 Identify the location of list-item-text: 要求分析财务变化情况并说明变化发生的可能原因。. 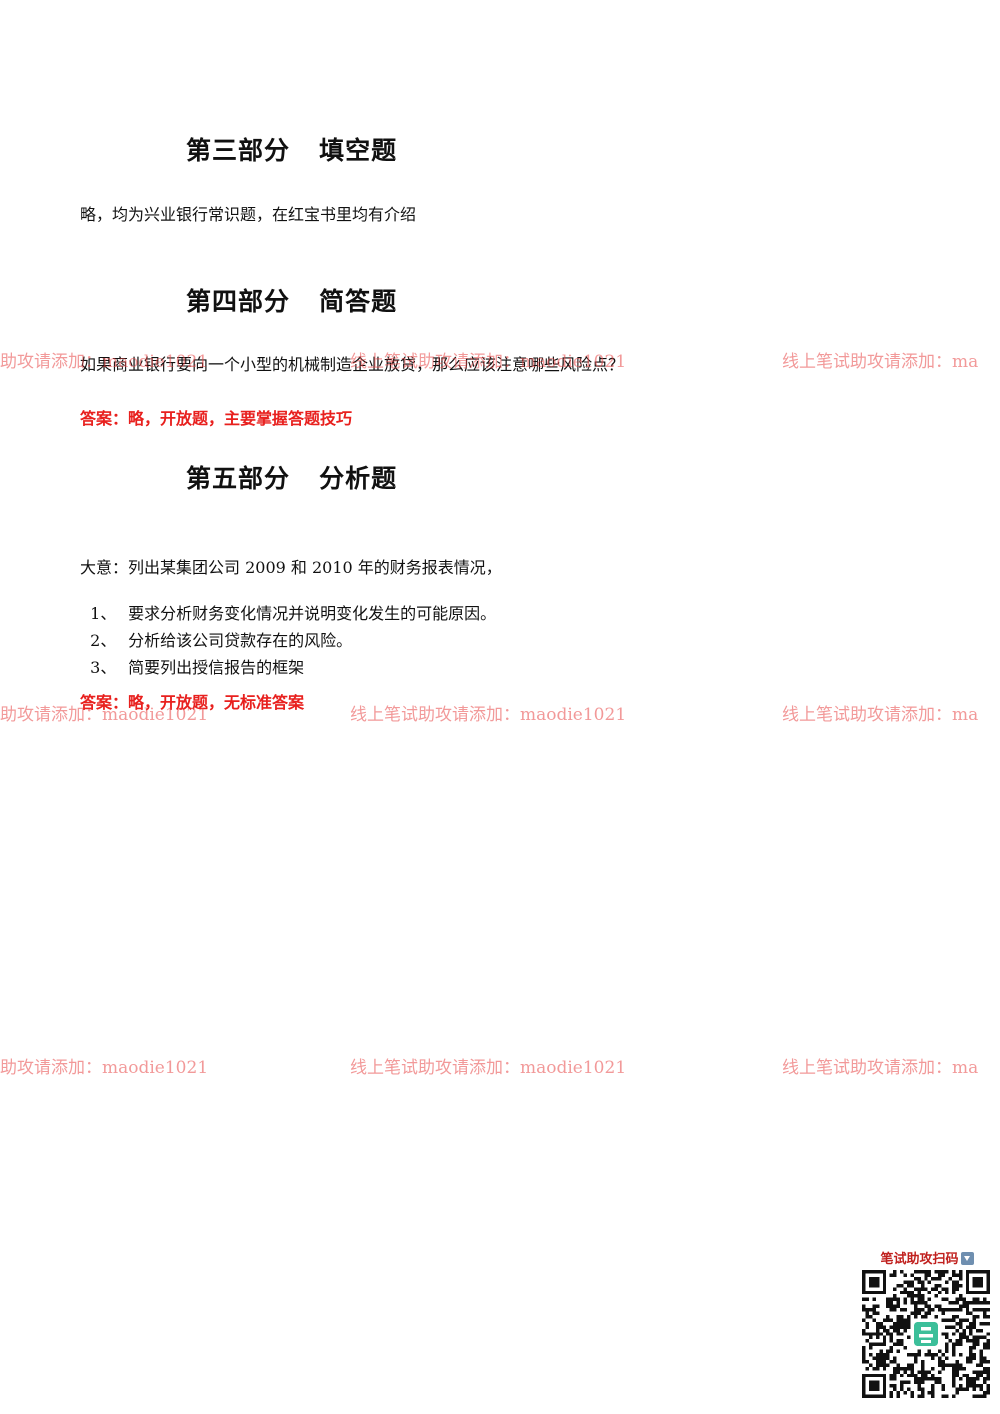
(312, 613).